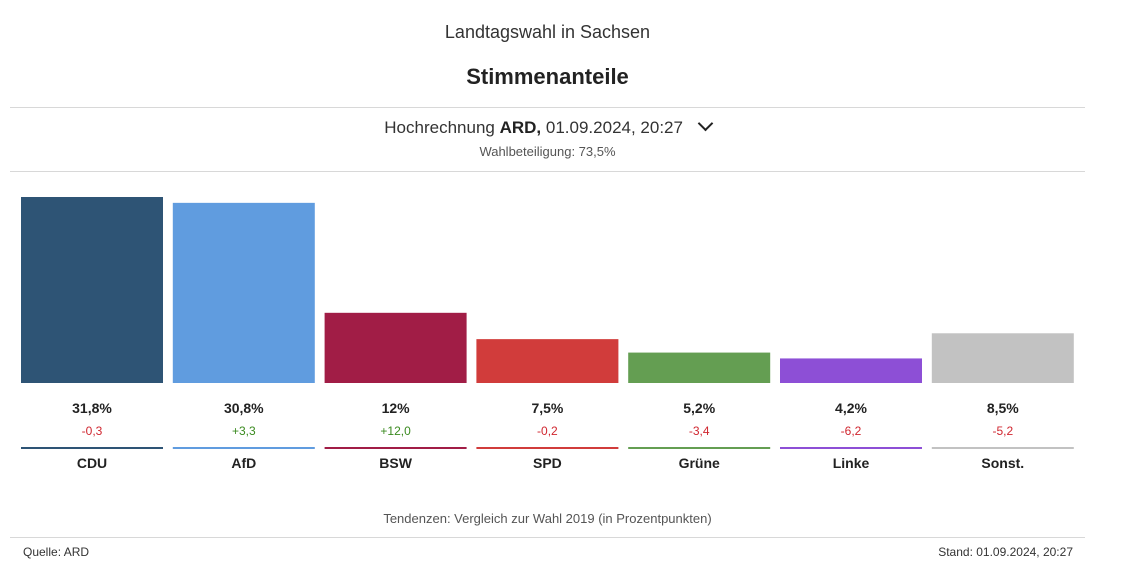  Describe the element at coordinates (547, 151) in the screenshot. I see `turnout-text: Wahlbeteiligung: 73,5%` at that location.